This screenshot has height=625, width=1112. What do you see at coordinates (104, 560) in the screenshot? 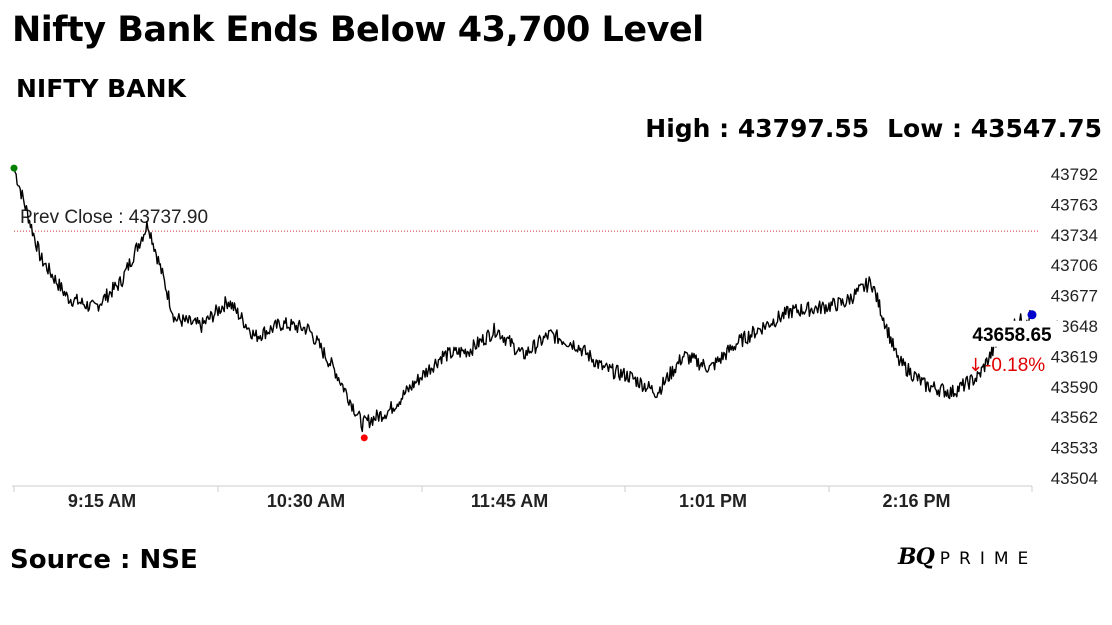
I see `source-note: Source : NSE` at bounding box center [104, 560].